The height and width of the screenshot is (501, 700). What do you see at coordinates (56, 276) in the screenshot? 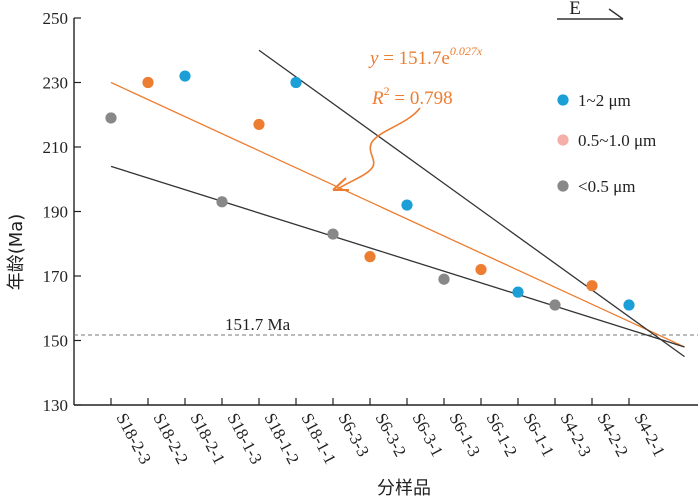
I see `y-tick-label: 170` at bounding box center [56, 276].